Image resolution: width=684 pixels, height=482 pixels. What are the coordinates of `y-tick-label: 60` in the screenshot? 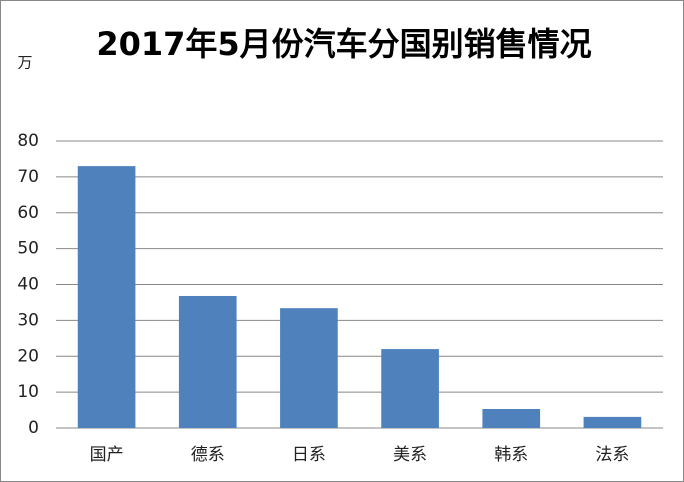 It's located at (28, 213).